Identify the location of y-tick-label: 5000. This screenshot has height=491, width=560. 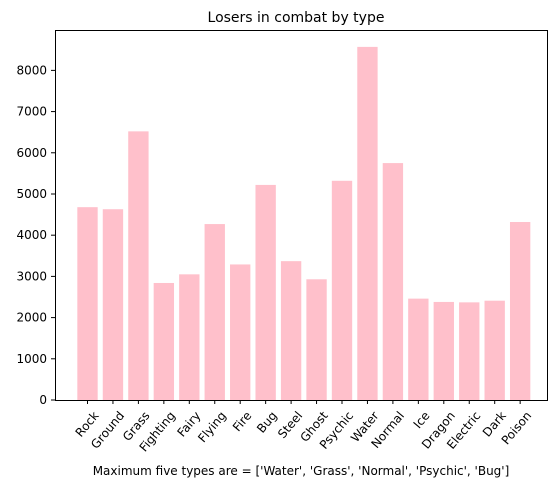
(31, 194).